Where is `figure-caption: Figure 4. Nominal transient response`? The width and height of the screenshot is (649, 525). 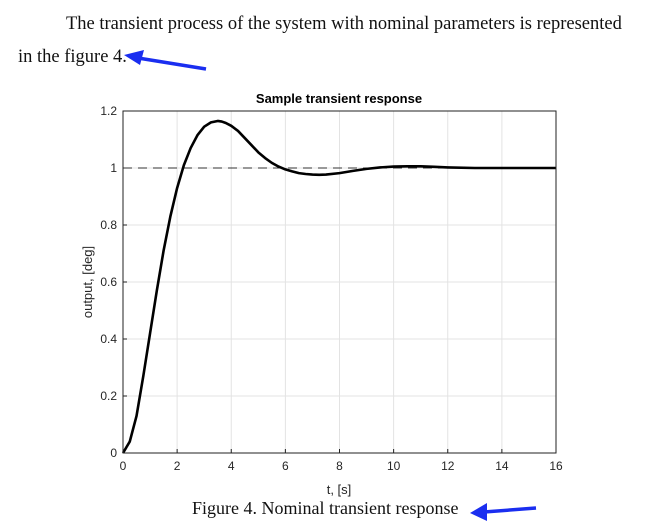 figure-caption: Figure 4. Nominal transient response is located at coordinates (325, 508).